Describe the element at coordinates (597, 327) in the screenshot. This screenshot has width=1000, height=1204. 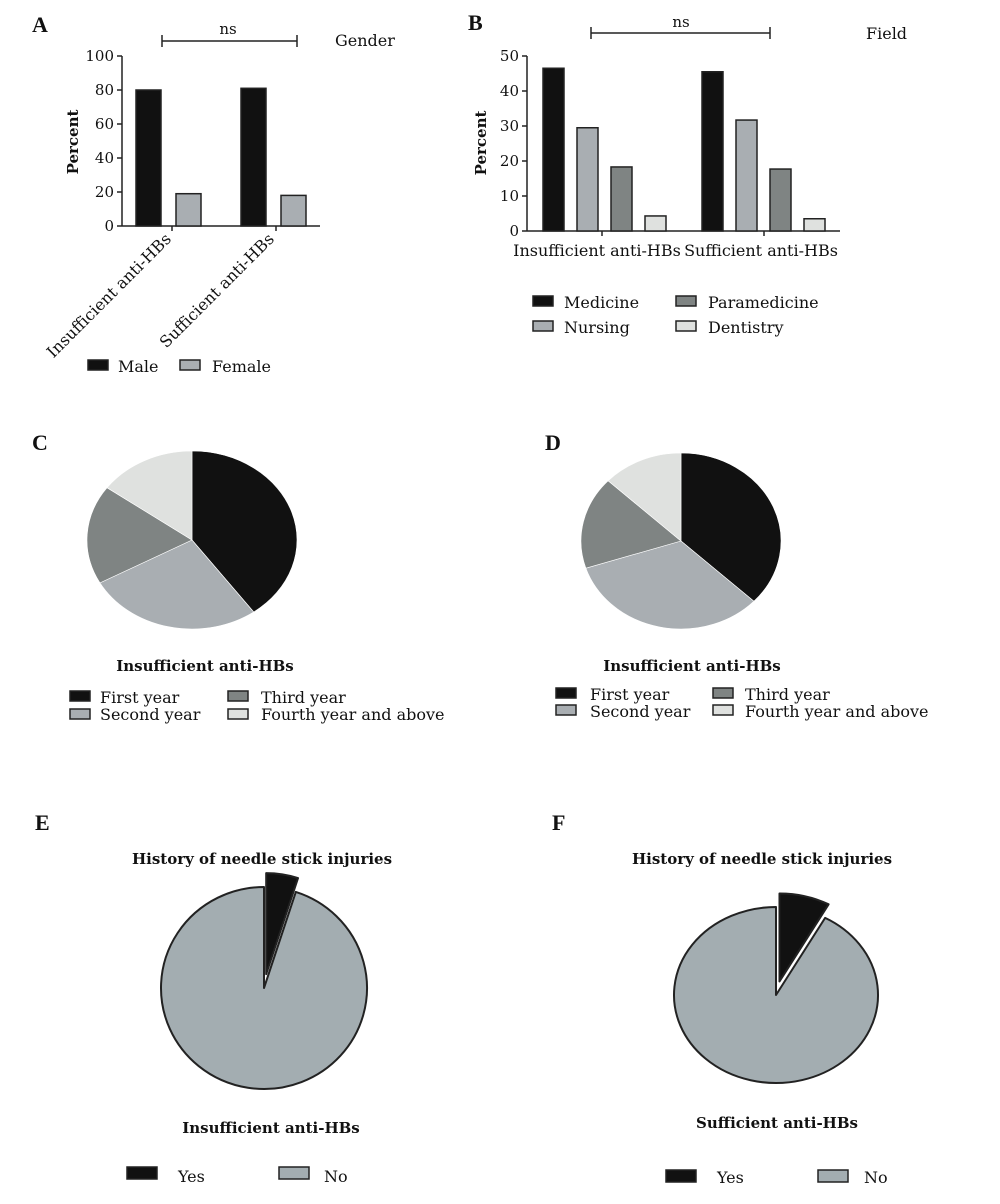
I see `legend-label-nursing: Nursing` at that location.